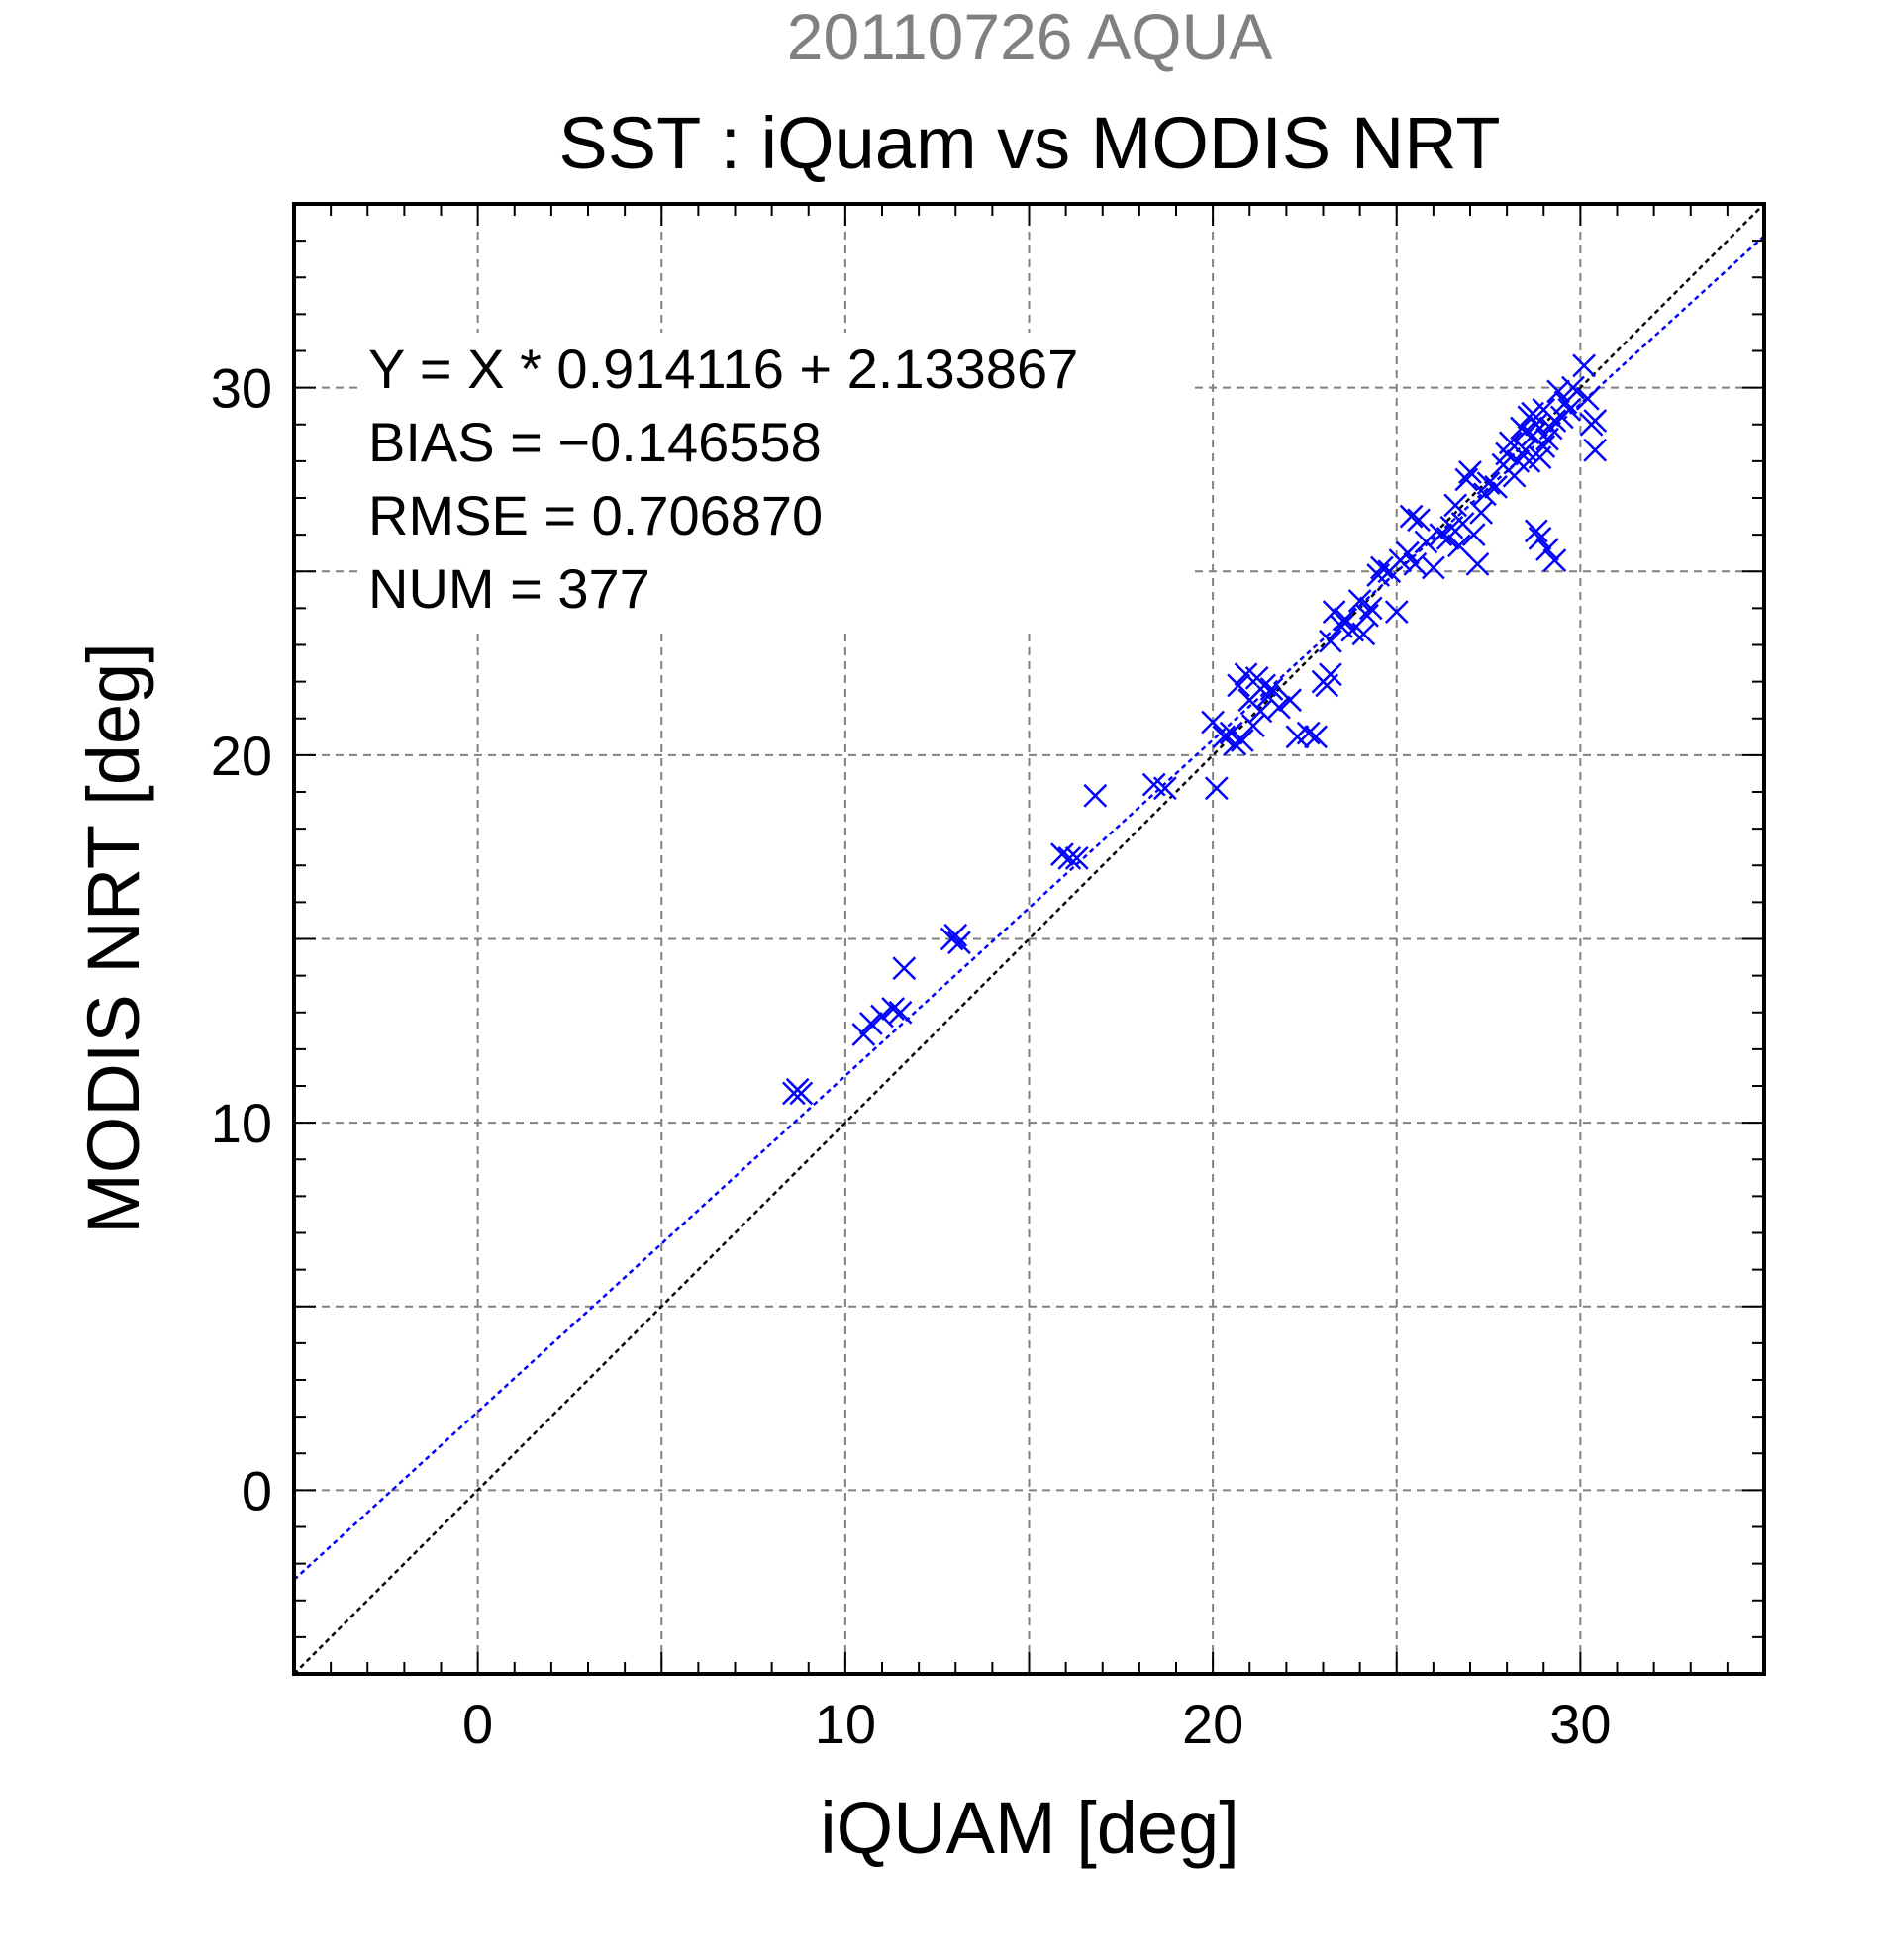 This screenshot has height=1960, width=1881. I want to click on chart-subtitle: 20110726 AQUA, so click(1030, 36).